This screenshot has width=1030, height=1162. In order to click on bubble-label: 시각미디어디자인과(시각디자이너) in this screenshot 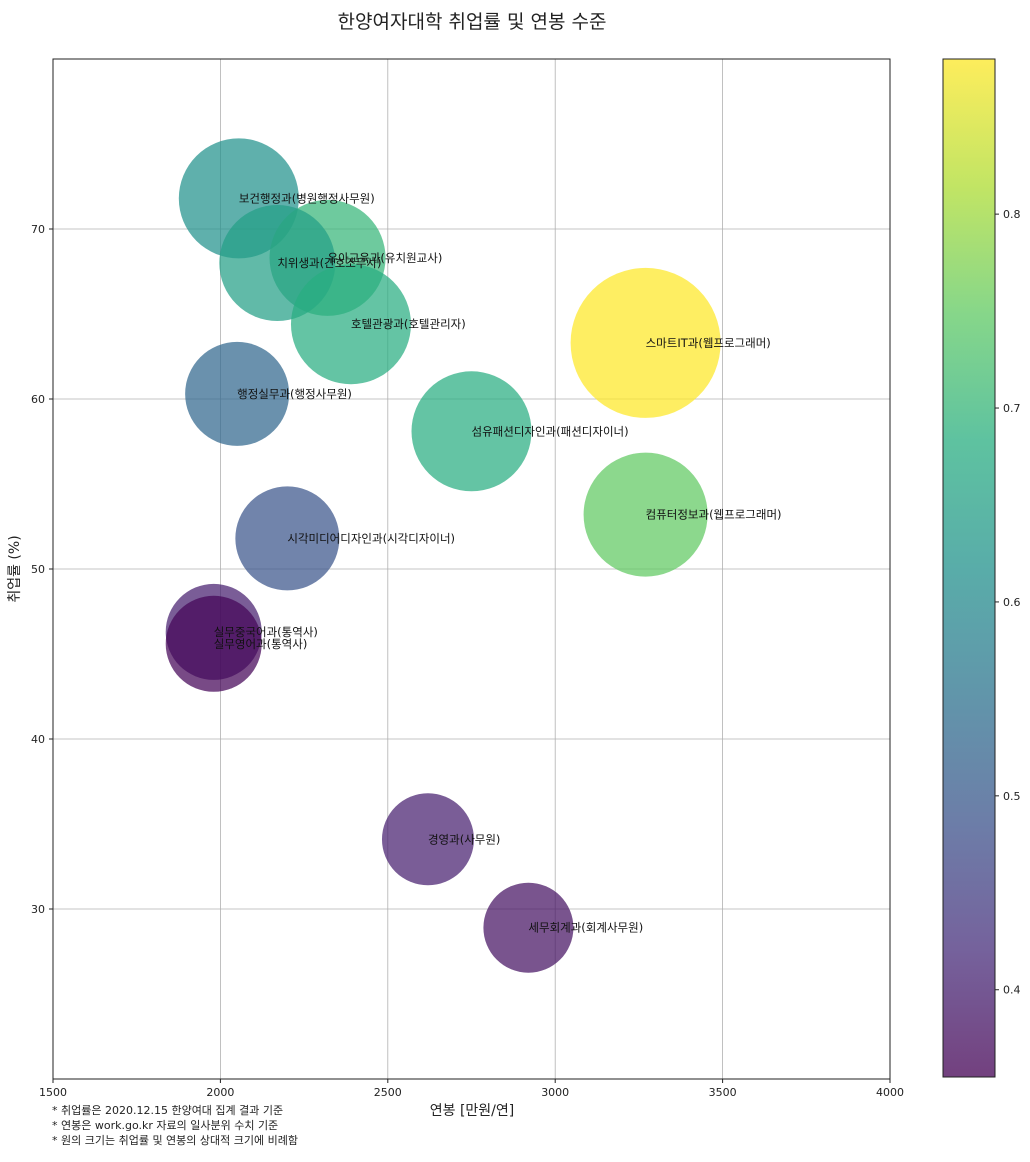, I will do `click(371, 538)`.